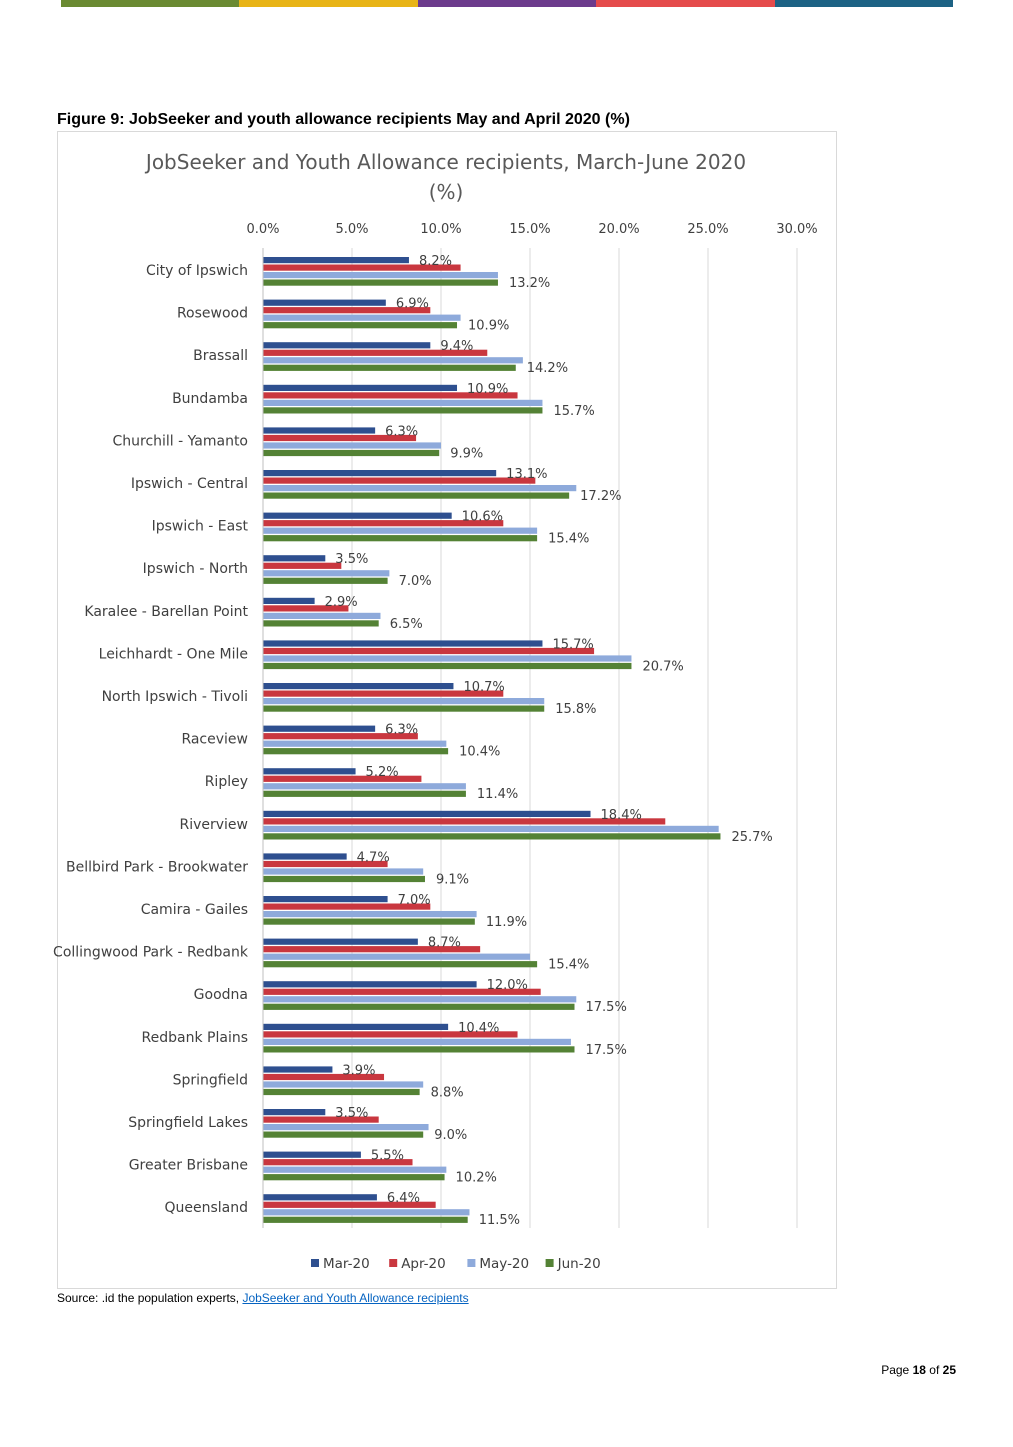 The width and height of the screenshot is (1013, 1447). What do you see at coordinates (197, 271) in the screenshot?
I see `category-label: City of Ipswich` at bounding box center [197, 271].